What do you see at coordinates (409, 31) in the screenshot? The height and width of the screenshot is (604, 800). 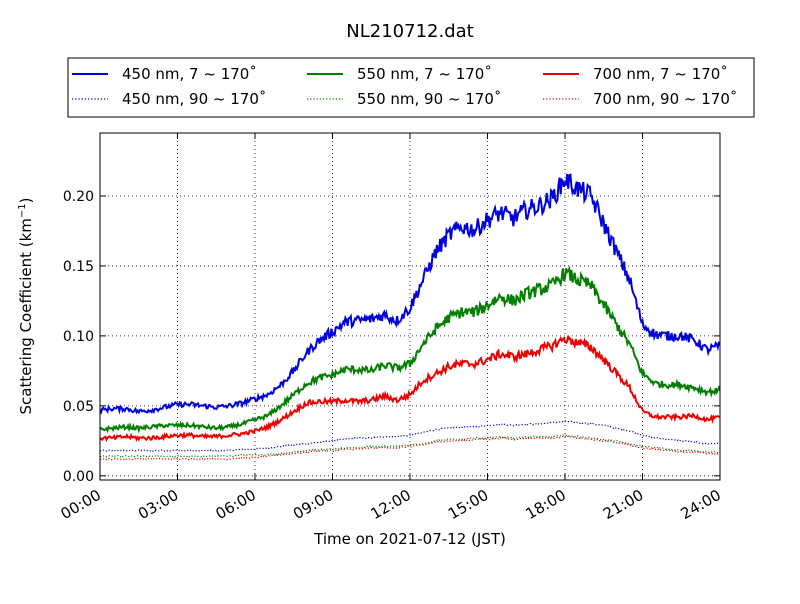 I see `chart-title: NL210712.dat` at bounding box center [409, 31].